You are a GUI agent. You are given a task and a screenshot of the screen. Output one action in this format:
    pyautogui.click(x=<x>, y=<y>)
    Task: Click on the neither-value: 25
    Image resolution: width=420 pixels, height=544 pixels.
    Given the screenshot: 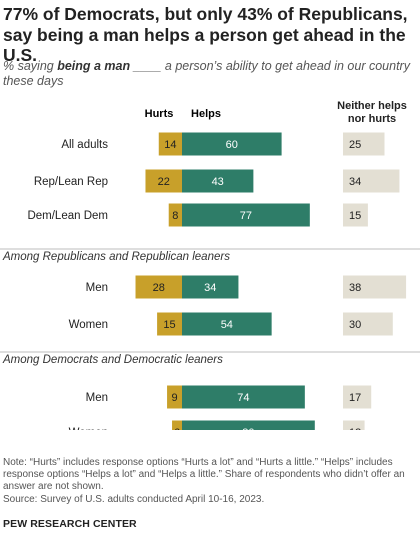 What is the action you would take?
    pyautogui.click(x=355, y=145)
    